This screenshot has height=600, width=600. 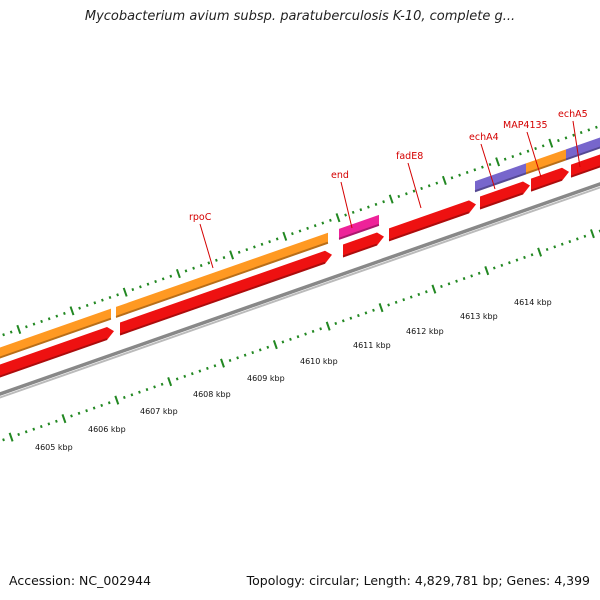 I want to click on other-echa4, so click(x=500, y=178).